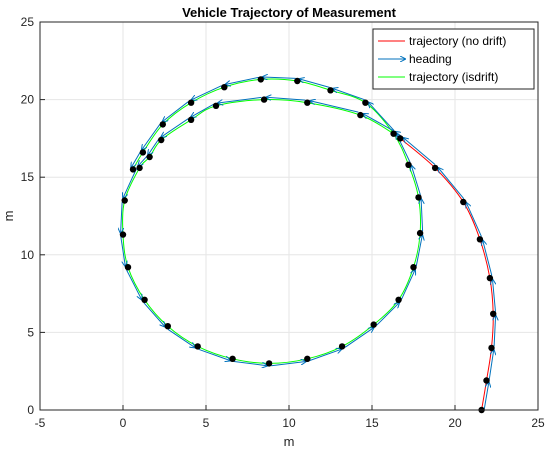  What do you see at coordinates (453, 77) in the screenshot?
I see `legend-label: trajectory (isdrift)` at bounding box center [453, 77].